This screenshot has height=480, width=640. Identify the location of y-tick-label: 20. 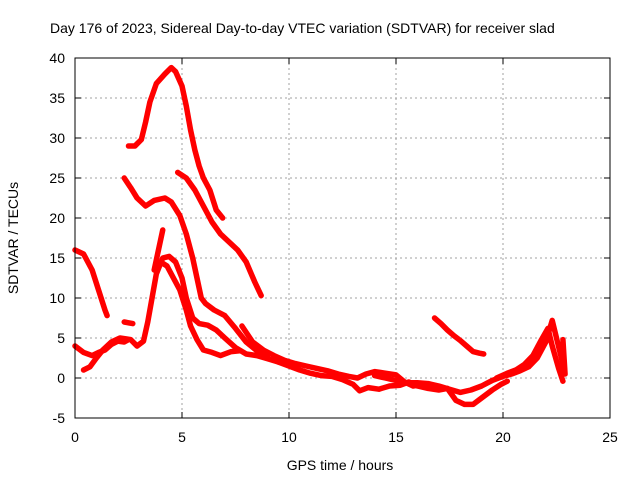
(57, 218).